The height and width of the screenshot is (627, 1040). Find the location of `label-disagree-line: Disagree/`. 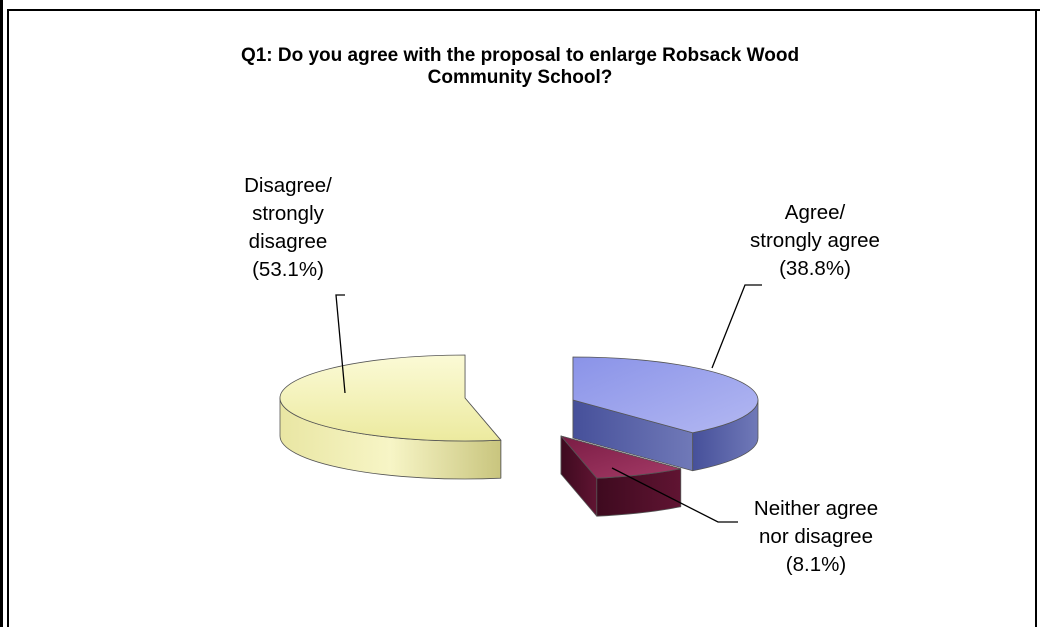

label-disagree-line: Disagree/ is located at coordinates (288, 185).